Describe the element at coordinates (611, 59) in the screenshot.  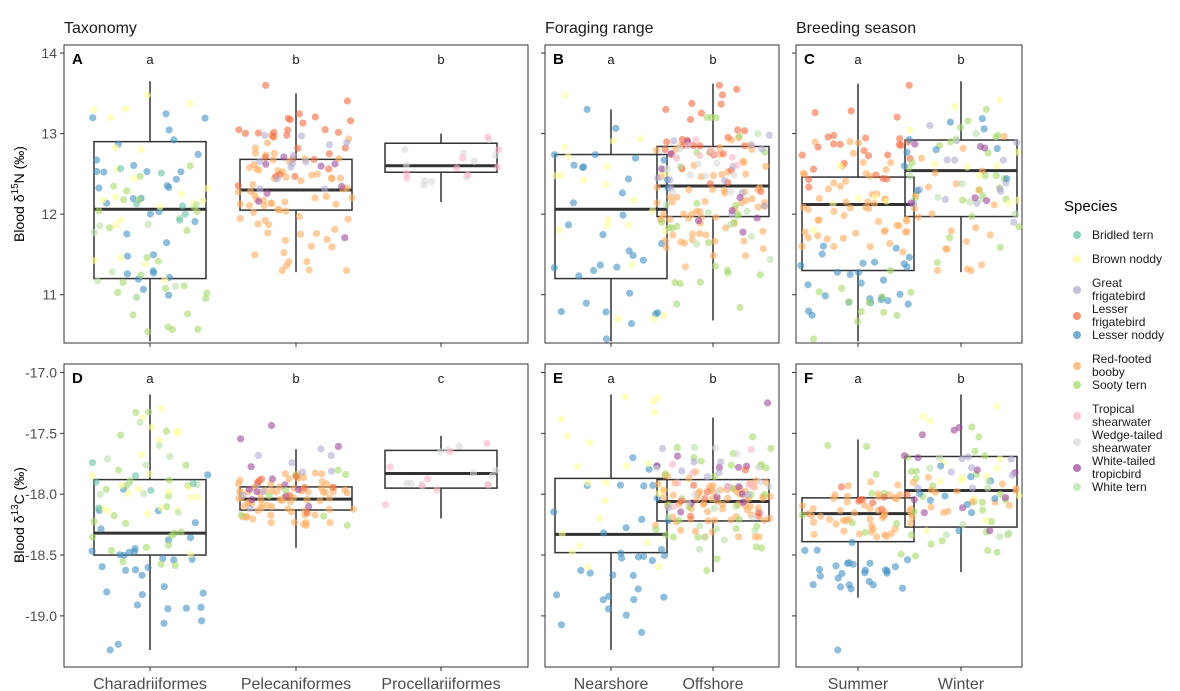
I see `significance-label: a` at that location.